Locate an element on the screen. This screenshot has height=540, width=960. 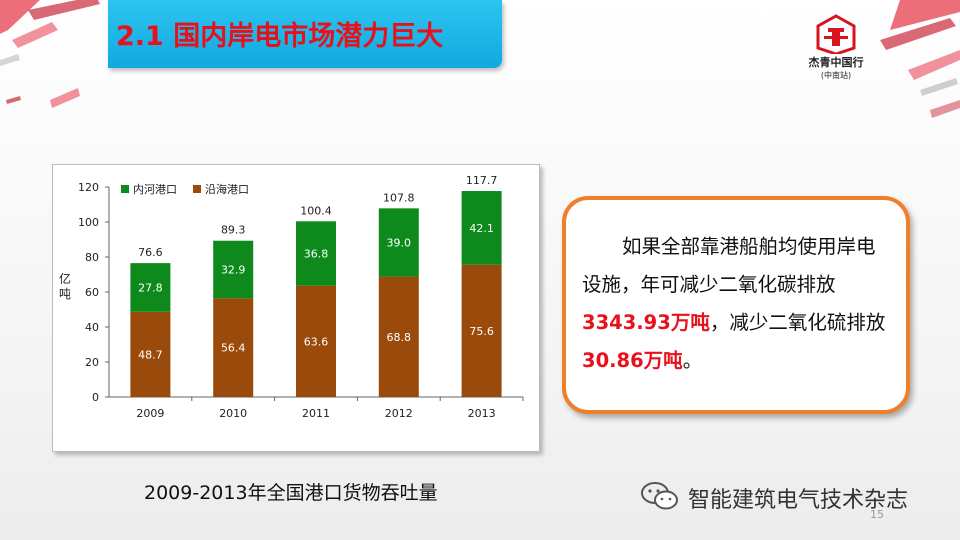
callout-value-co2: 3343.93万吨 is located at coordinates (646, 322).